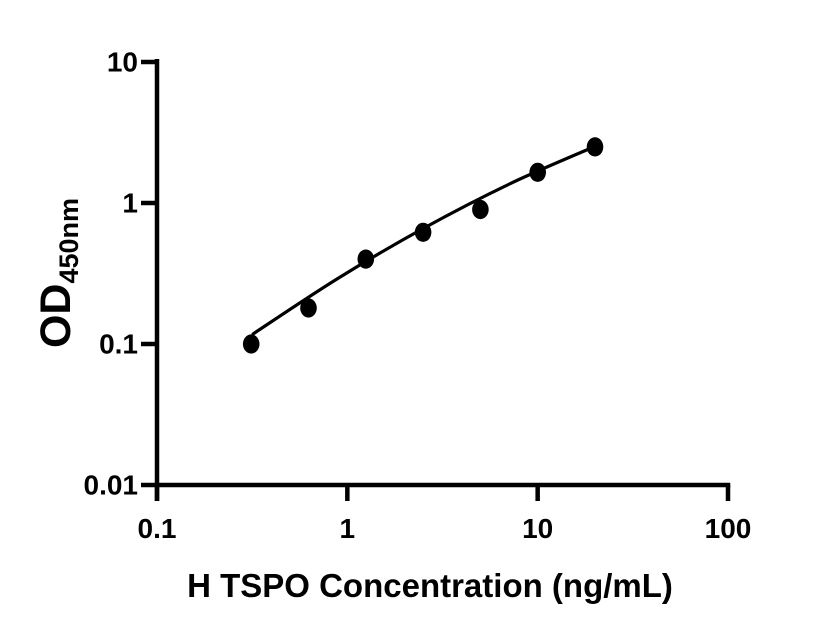 This screenshot has height=640, width=816. I want to click on y-tick-label: 1, so click(130, 203).